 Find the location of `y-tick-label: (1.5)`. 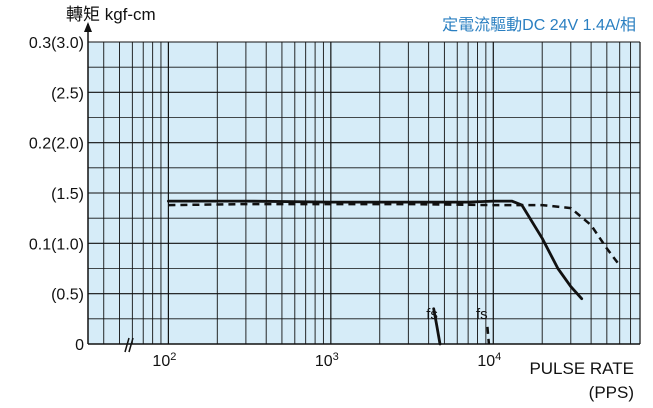

y-tick-label: (1.5) is located at coordinates (67, 194).